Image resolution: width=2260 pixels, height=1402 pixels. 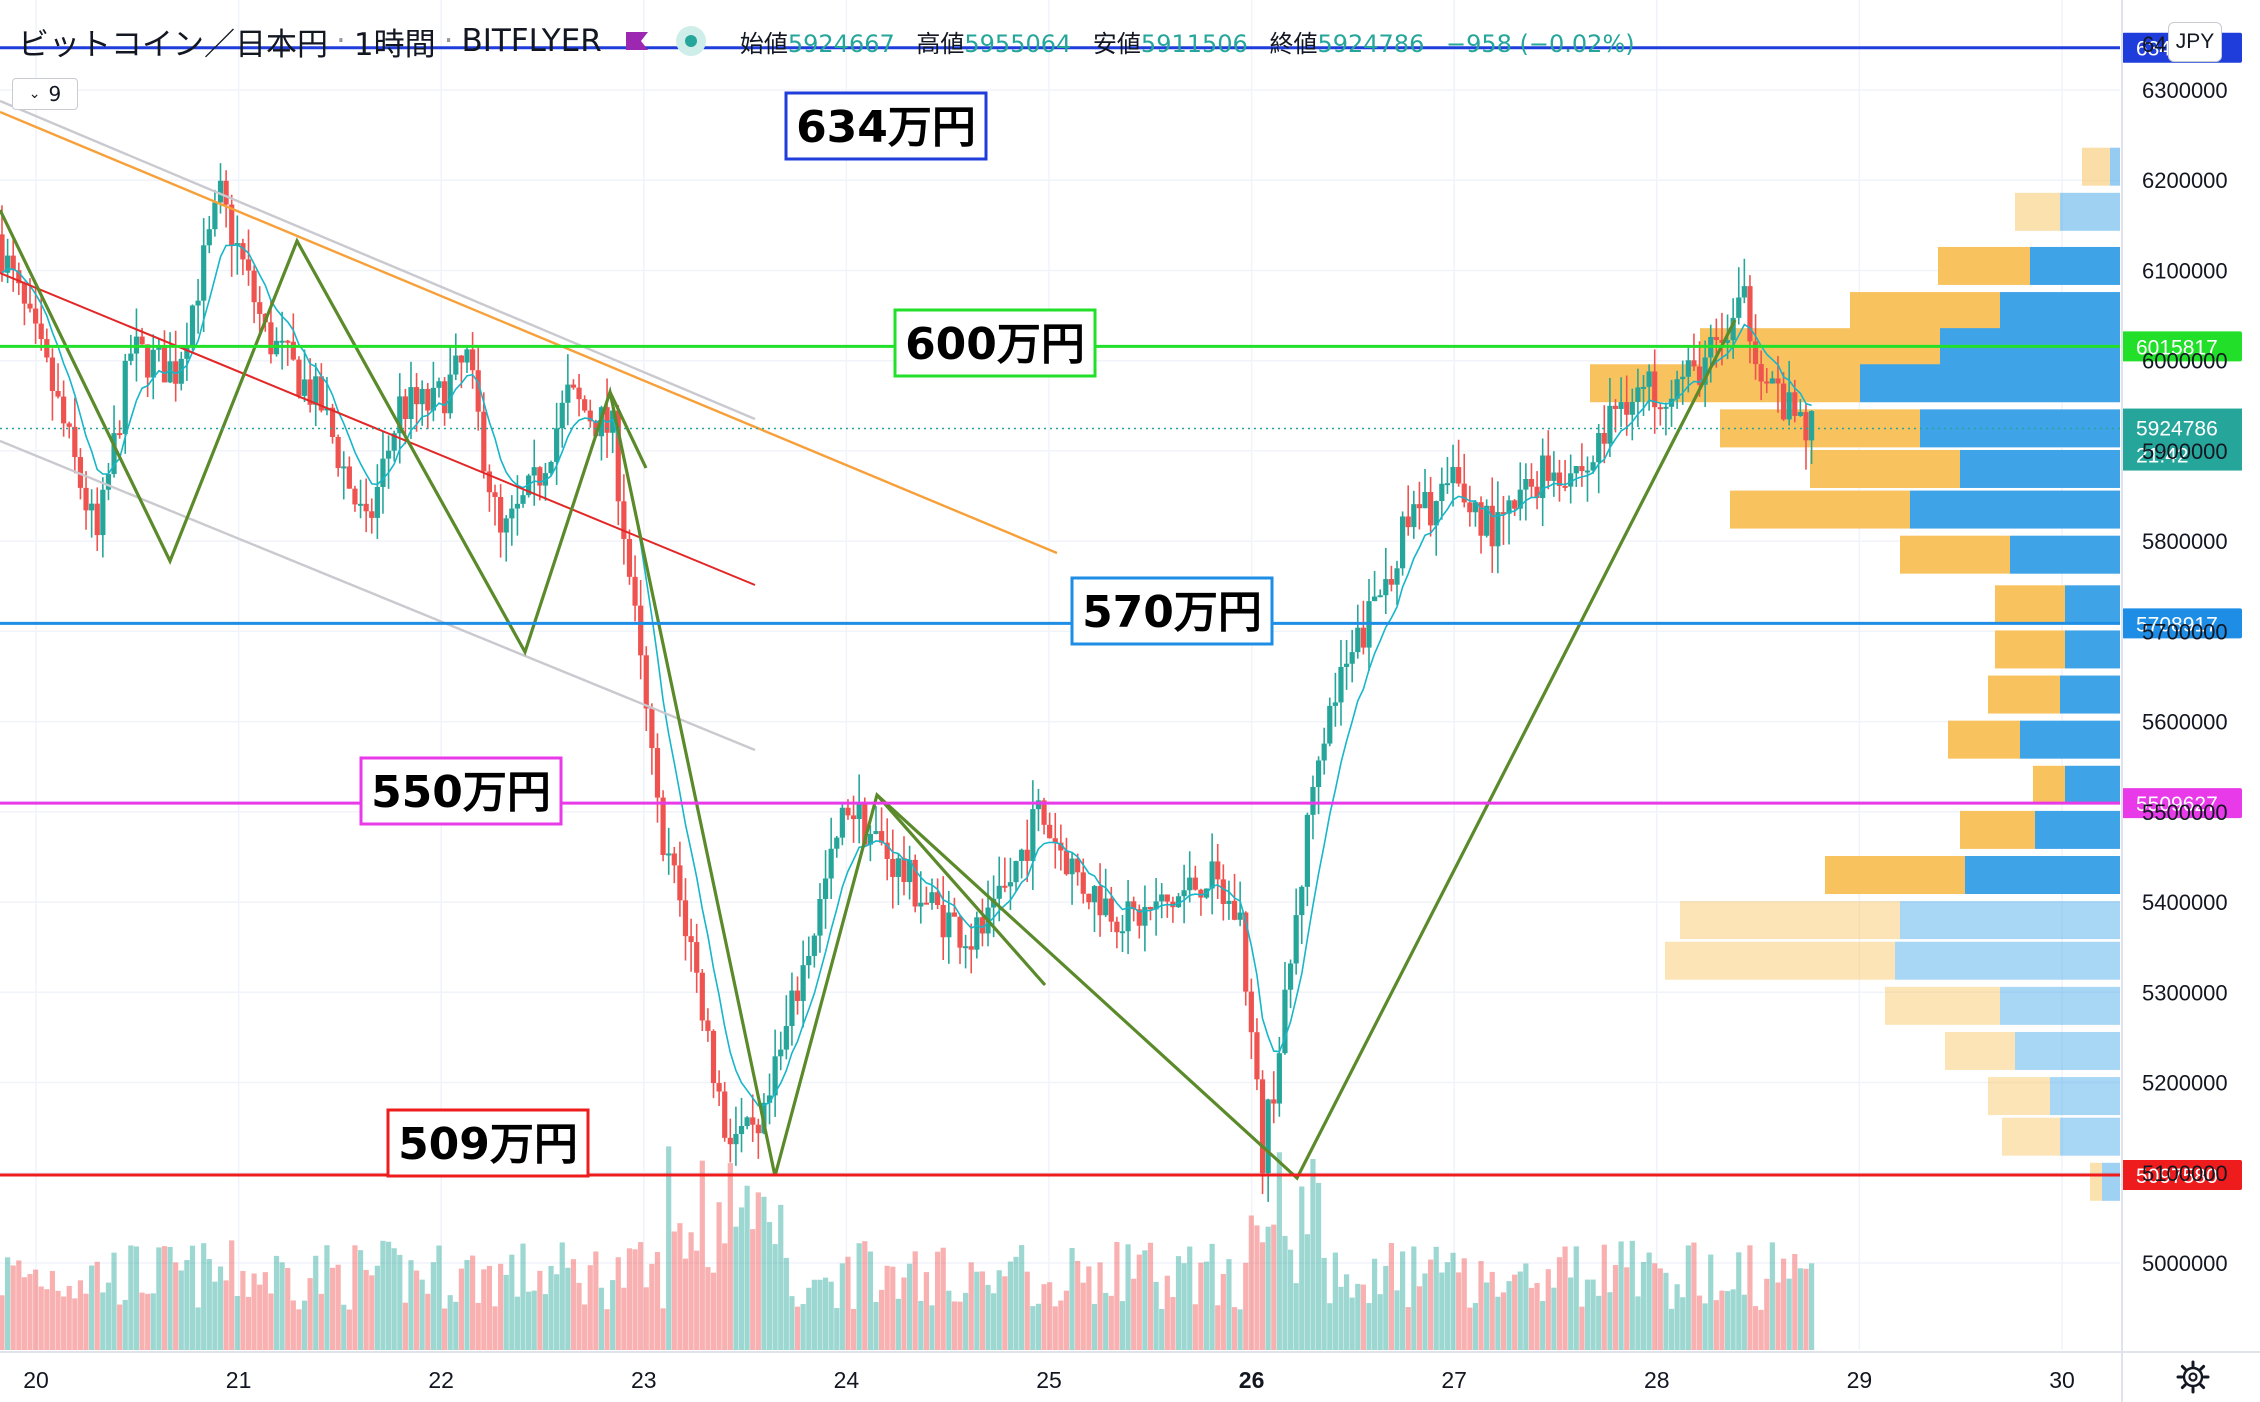 I want to click on trendline-gray-lower, so click(x=378, y=595).